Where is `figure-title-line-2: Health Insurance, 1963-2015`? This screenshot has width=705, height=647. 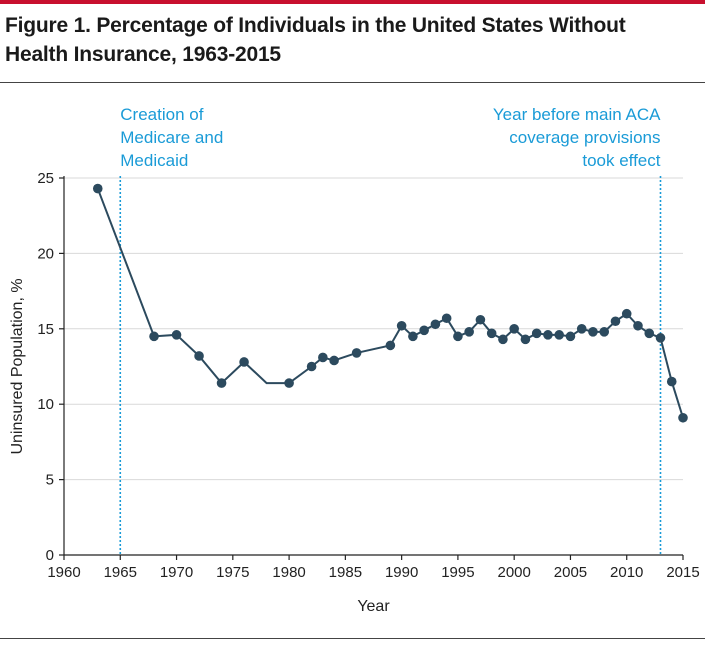
figure-title-line-2: Health Insurance, 1963-2015 is located at coordinates (143, 54).